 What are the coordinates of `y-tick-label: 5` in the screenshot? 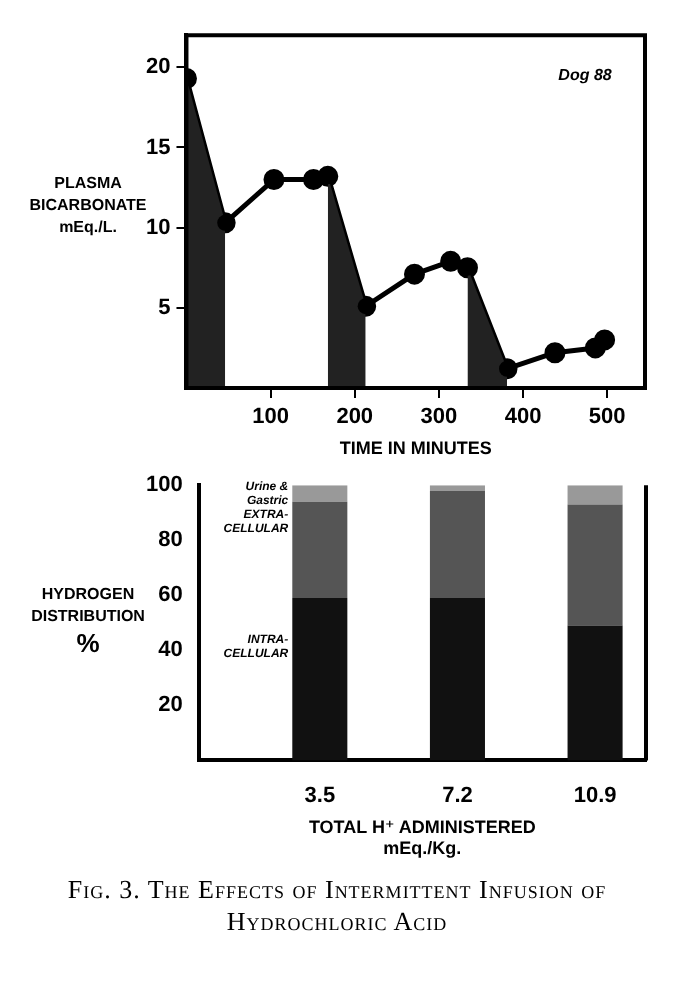 It's located at (164, 307).